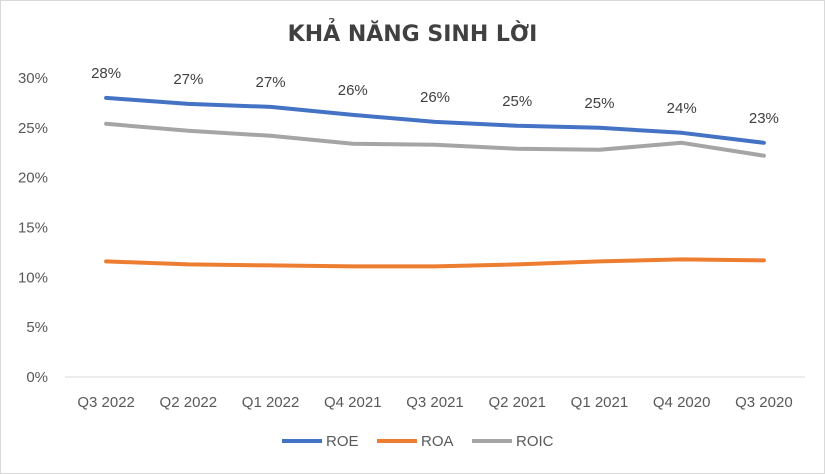  Describe the element at coordinates (33, 178) in the screenshot. I see `y-tick-label: 20%` at that location.